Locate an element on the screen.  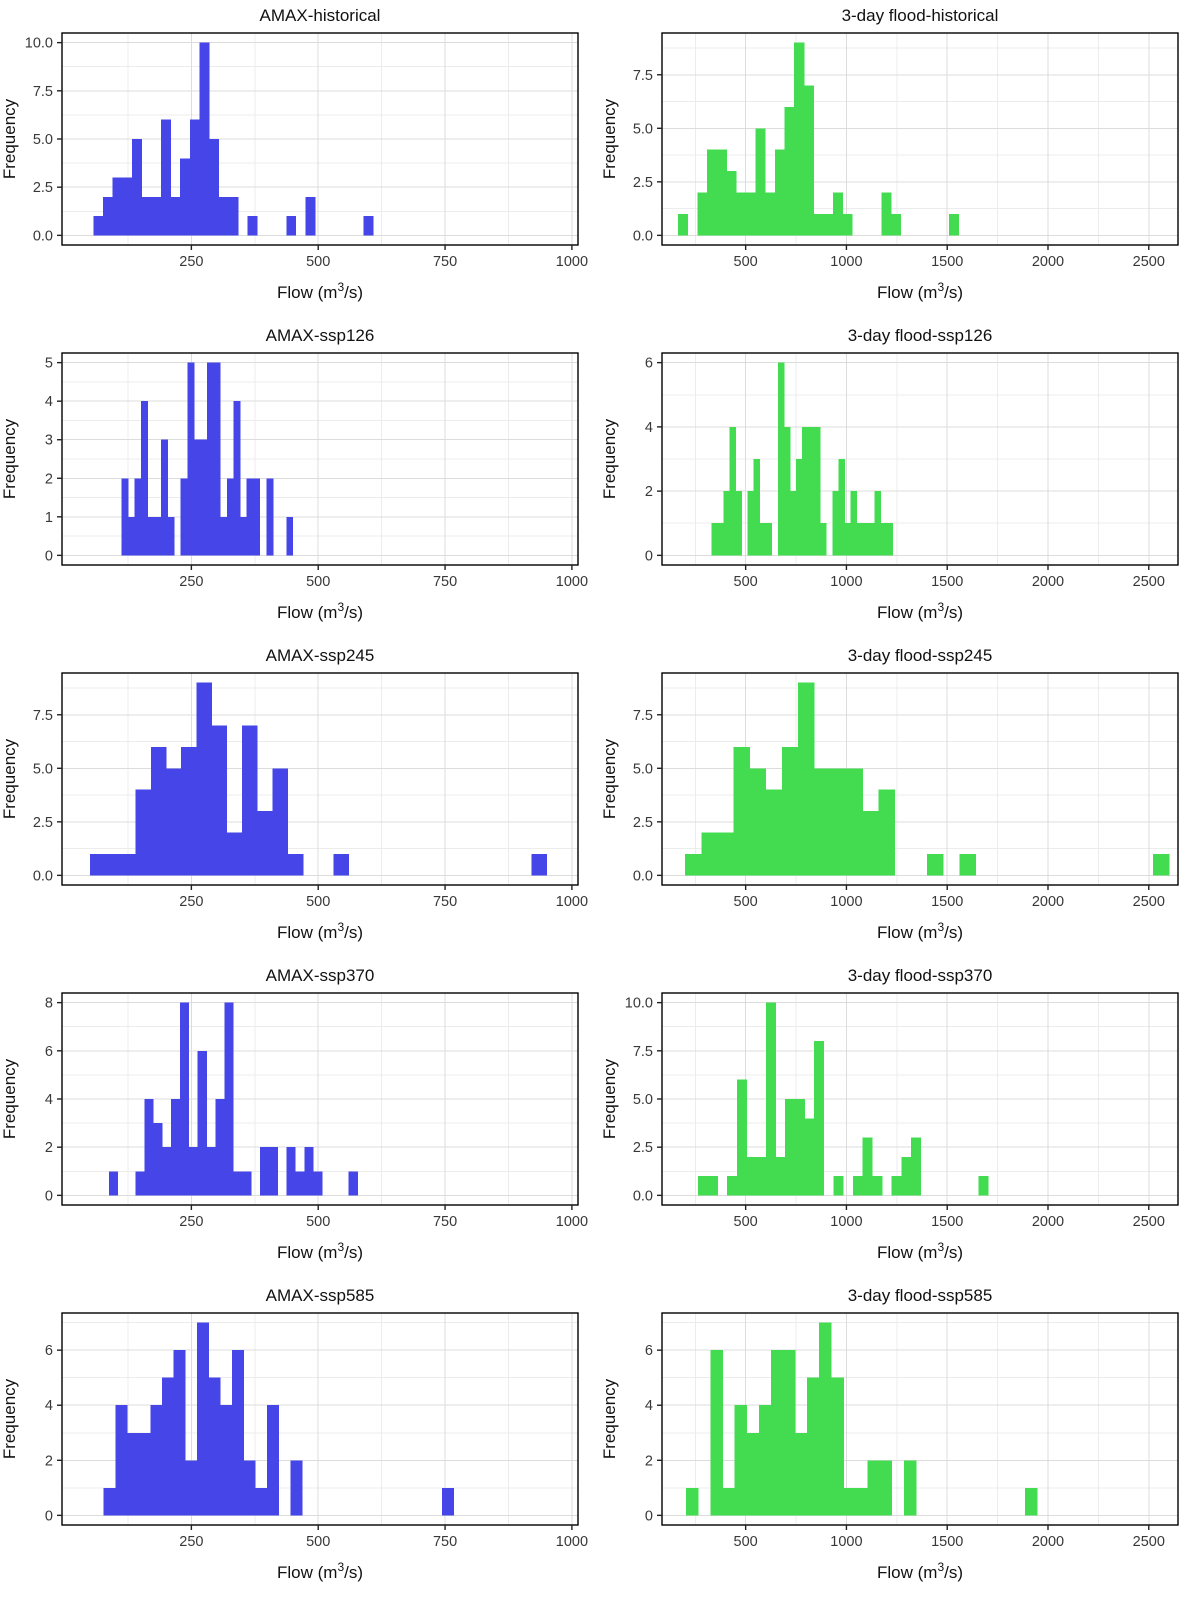
axis-ticks: 250 500 750 1000 0 2 4 6 8 is located at coordinates (316, 1113).